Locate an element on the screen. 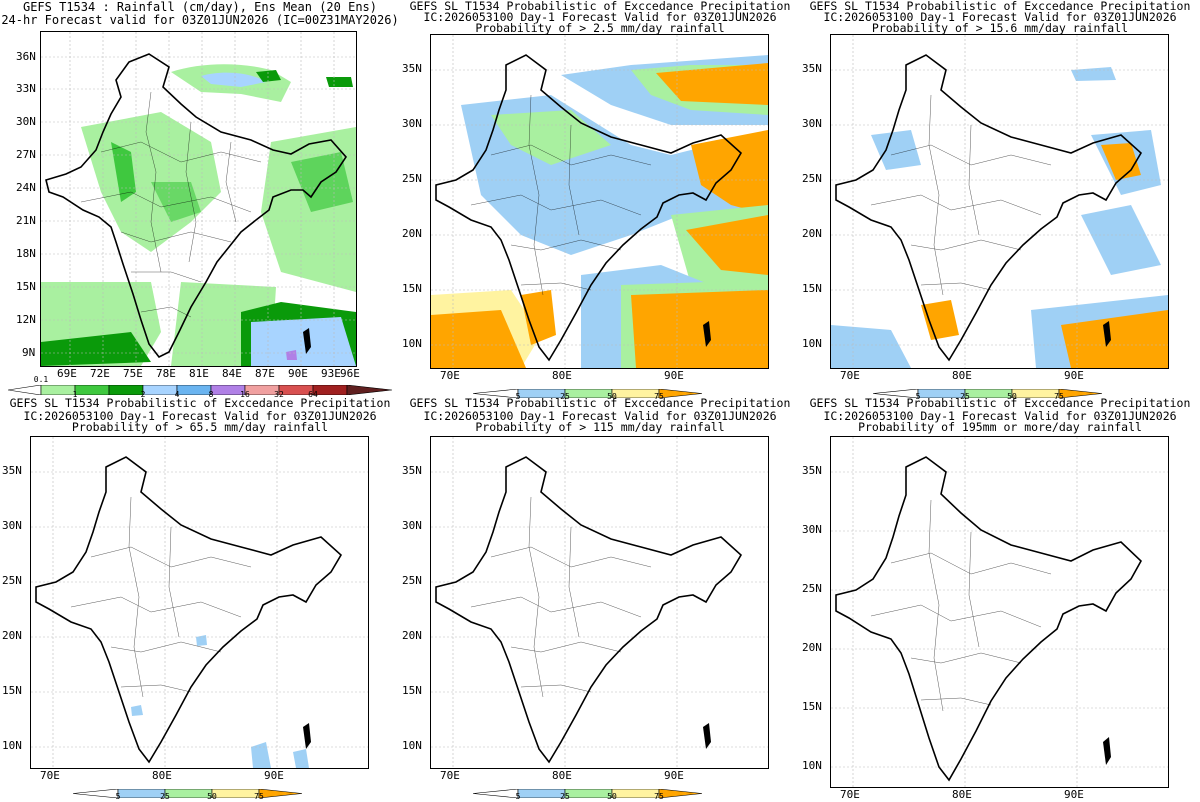 The height and width of the screenshot is (802, 1200). y-tick-label: 9N is located at coordinates (29, 352).